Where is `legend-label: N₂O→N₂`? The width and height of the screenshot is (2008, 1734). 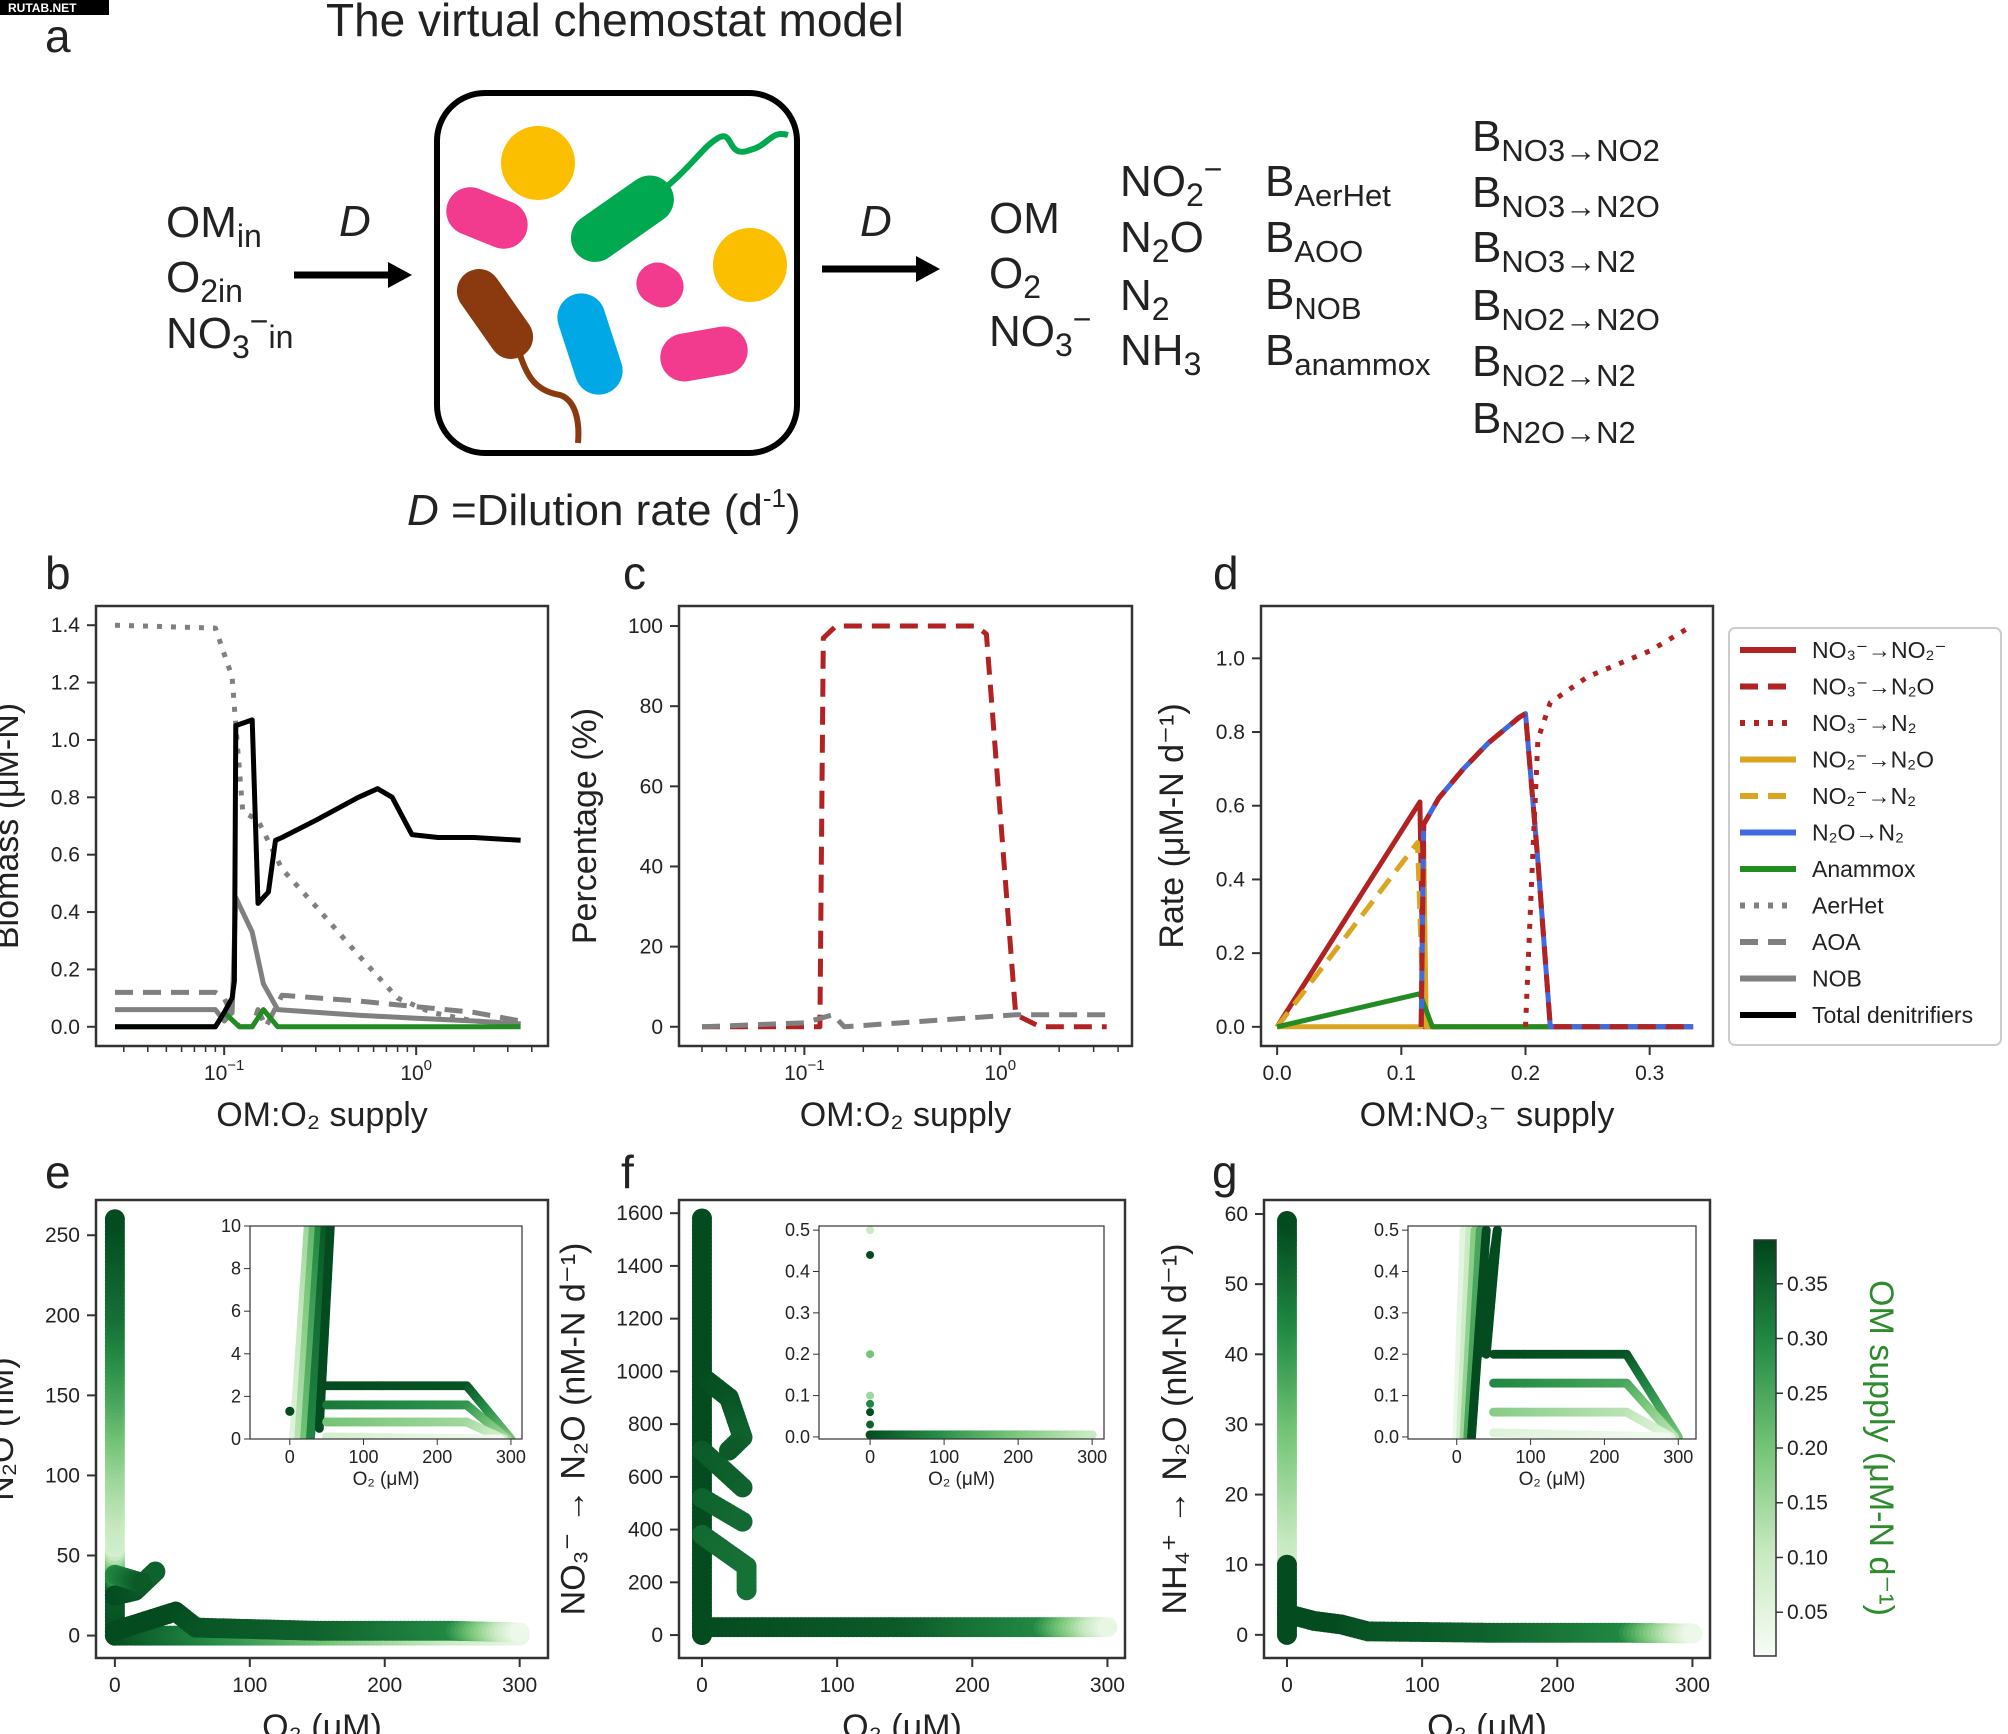
legend-label: N₂O→N₂ is located at coordinates (1858, 833).